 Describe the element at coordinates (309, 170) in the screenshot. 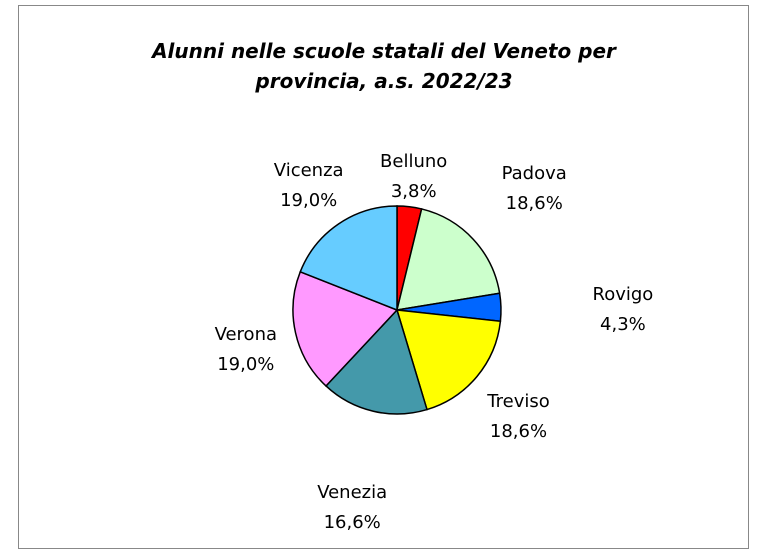

I see `slice-label: Vicenza` at that location.